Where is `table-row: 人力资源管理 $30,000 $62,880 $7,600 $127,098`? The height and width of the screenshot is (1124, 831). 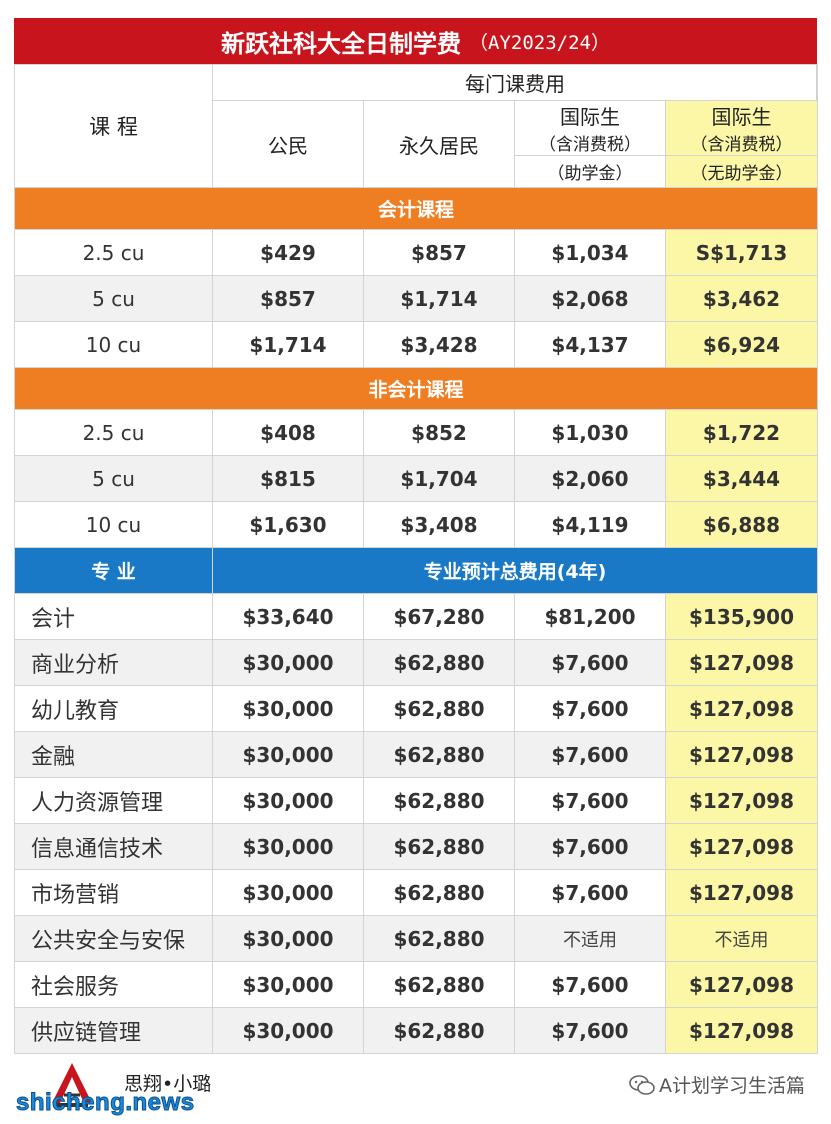
table-row: 人力资源管理 $30,000 $62,880 $7,600 $127,098 is located at coordinates (416, 800).